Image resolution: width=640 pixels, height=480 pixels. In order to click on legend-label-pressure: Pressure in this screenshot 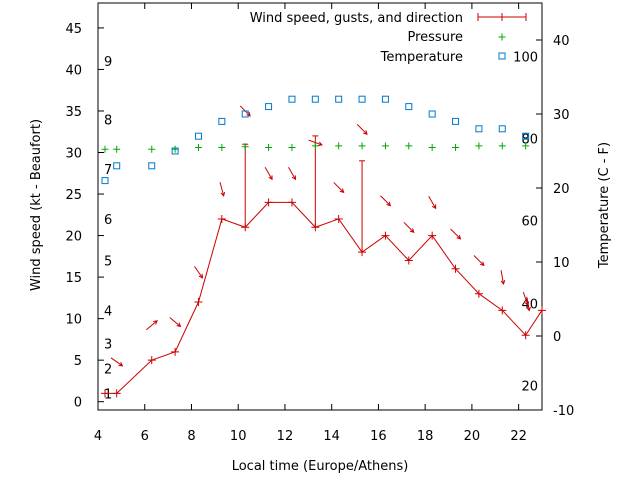, I will do `click(435, 37)`.